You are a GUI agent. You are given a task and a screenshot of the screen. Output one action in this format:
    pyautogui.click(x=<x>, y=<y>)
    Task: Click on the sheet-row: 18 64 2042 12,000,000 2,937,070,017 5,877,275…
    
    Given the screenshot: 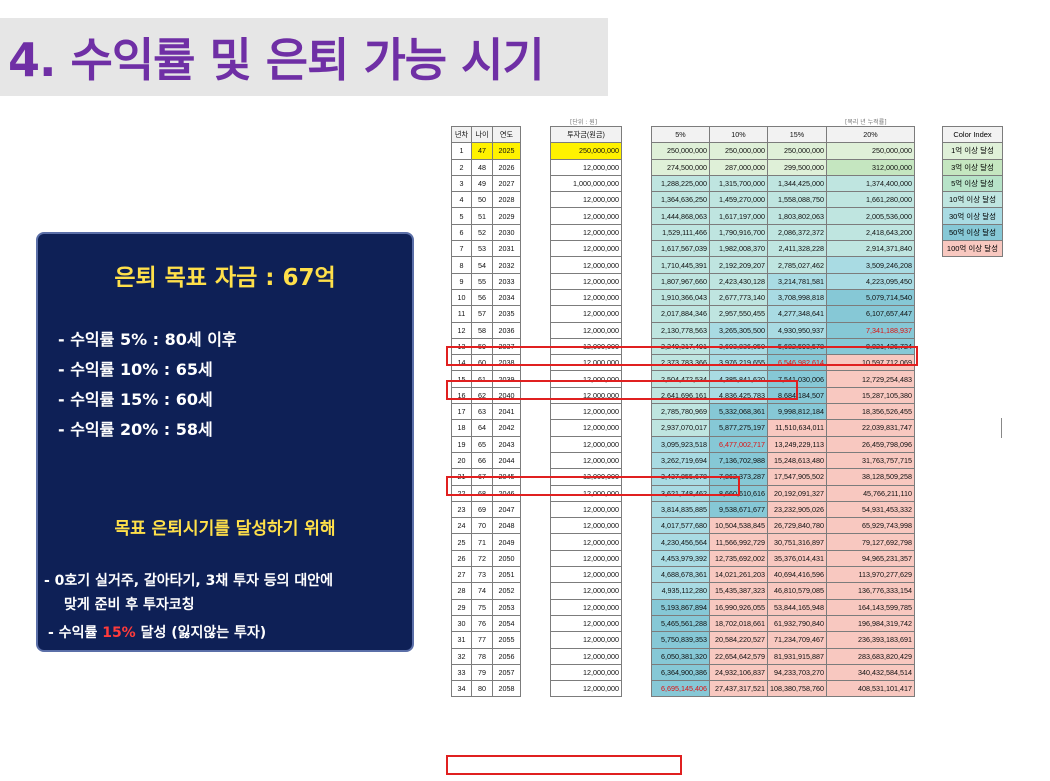 What is the action you would take?
    pyautogui.click(x=683, y=428)
    